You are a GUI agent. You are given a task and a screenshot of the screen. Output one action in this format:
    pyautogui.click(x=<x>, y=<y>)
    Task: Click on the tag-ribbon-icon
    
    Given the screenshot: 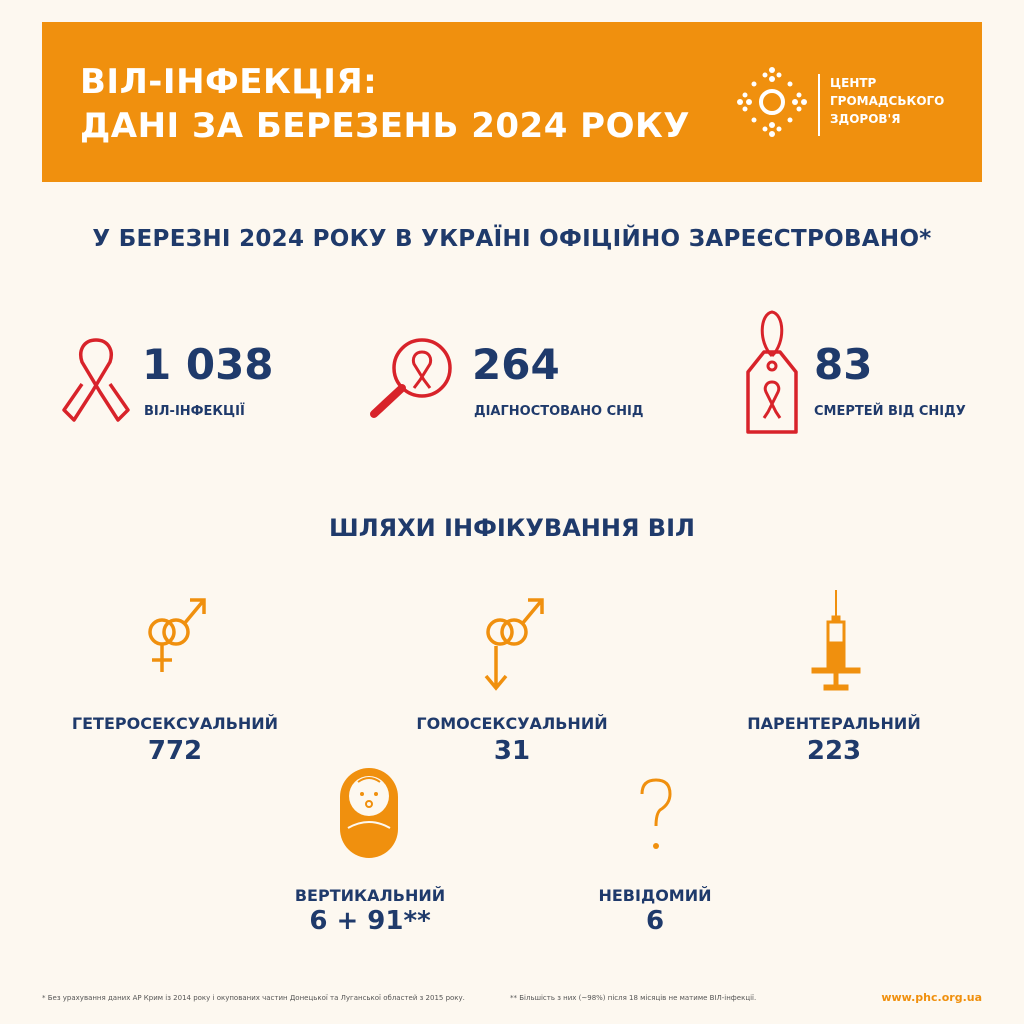 What is the action you would take?
    pyautogui.click(x=772, y=372)
    